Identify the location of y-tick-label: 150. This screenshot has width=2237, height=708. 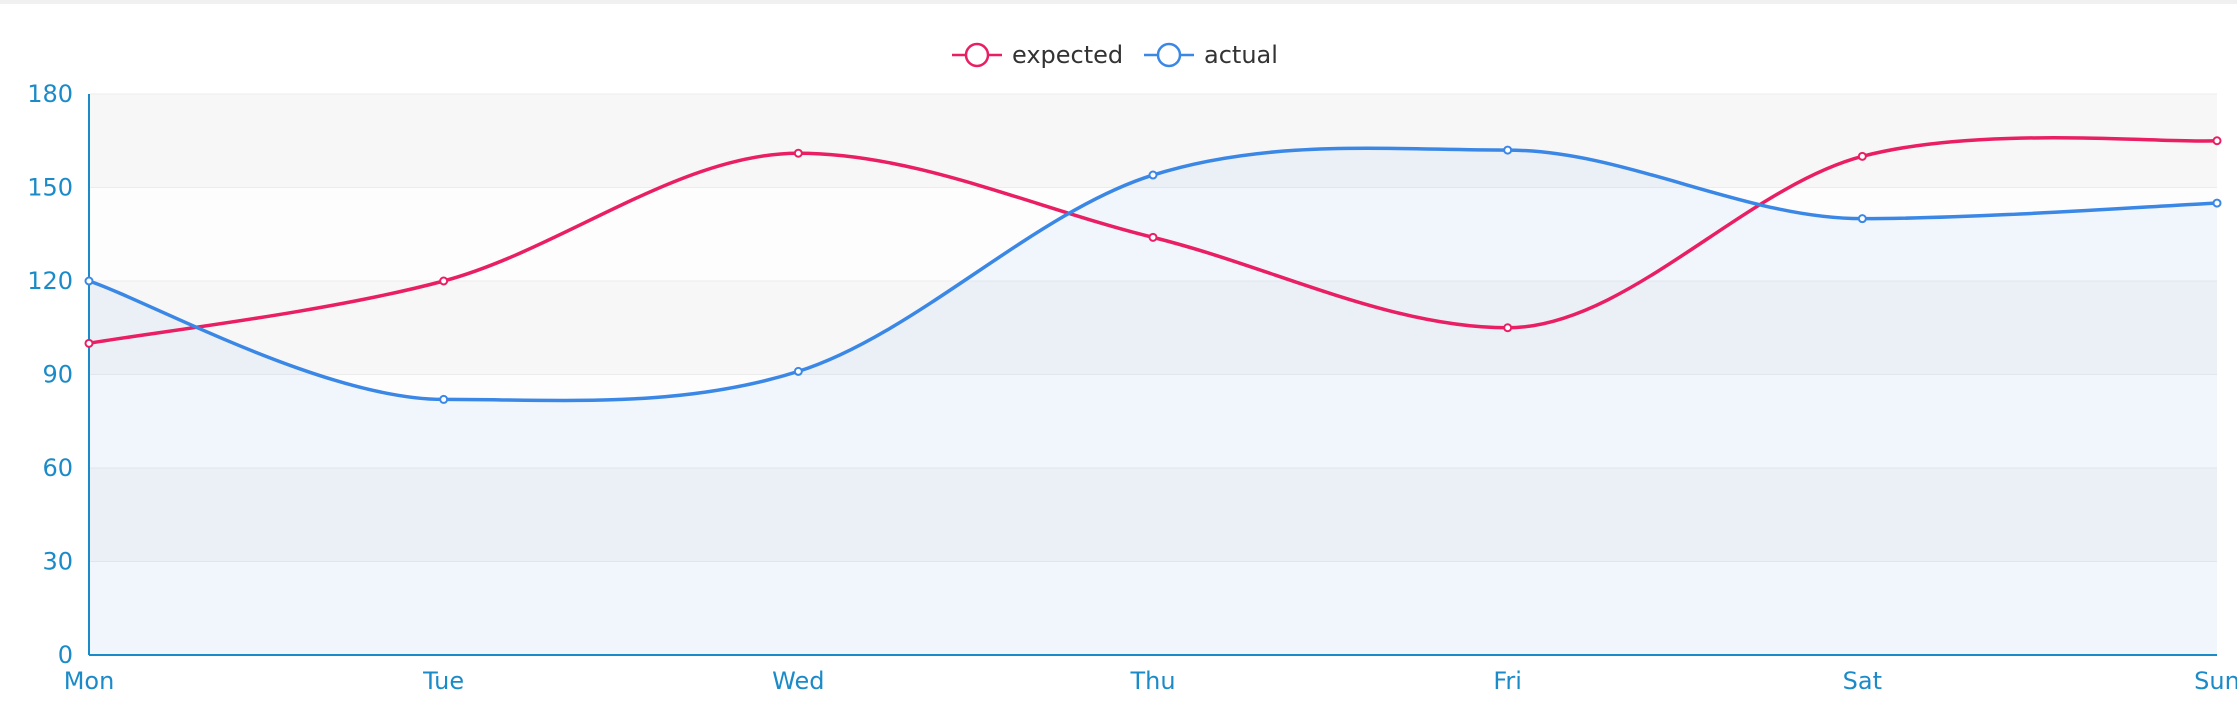
(50, 188).